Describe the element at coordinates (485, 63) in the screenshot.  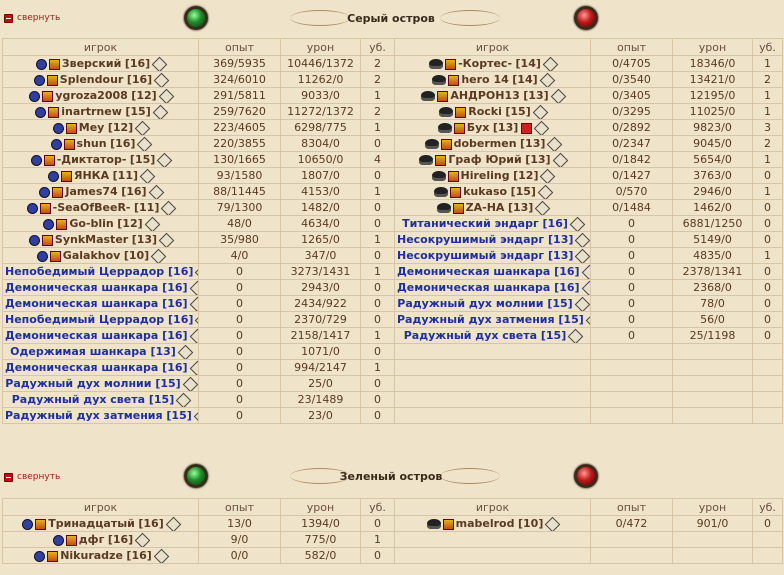
I see `player-name-link: -Кортес-` at that location.